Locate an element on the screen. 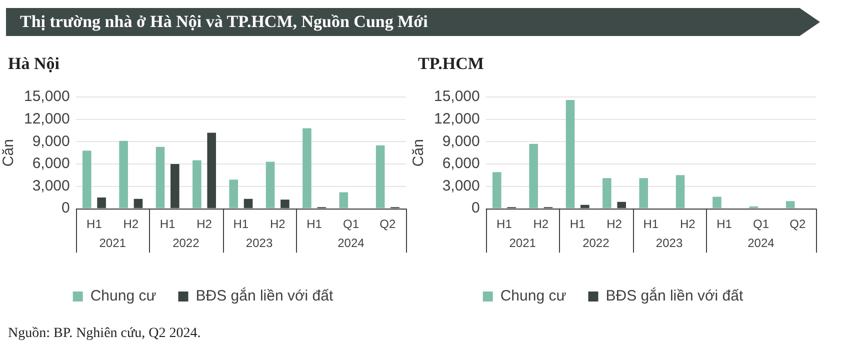 The width and height of the screenshot is (852, 355). text: Thị trường nhà ở Hà Nội và TP.HCM, Nguồn Cung Mới is located at coordinates (413, 22).